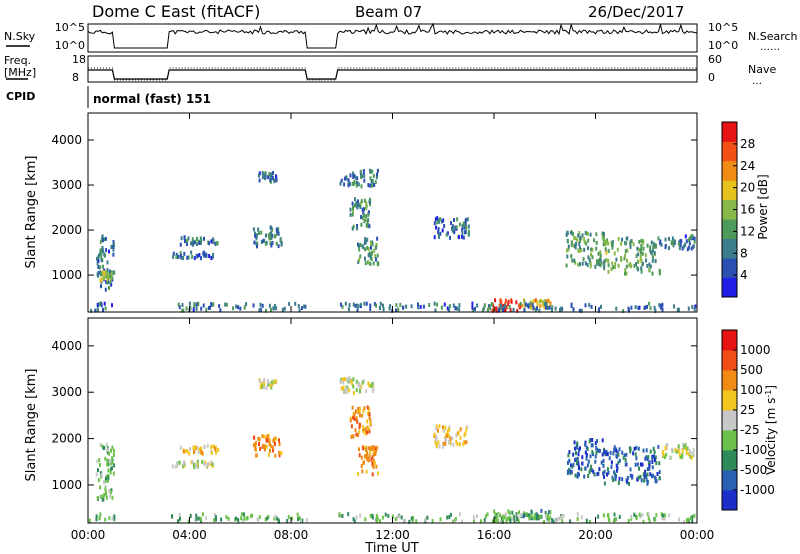  I want to click on x-axis-label: Time UT, so click(391, 547).